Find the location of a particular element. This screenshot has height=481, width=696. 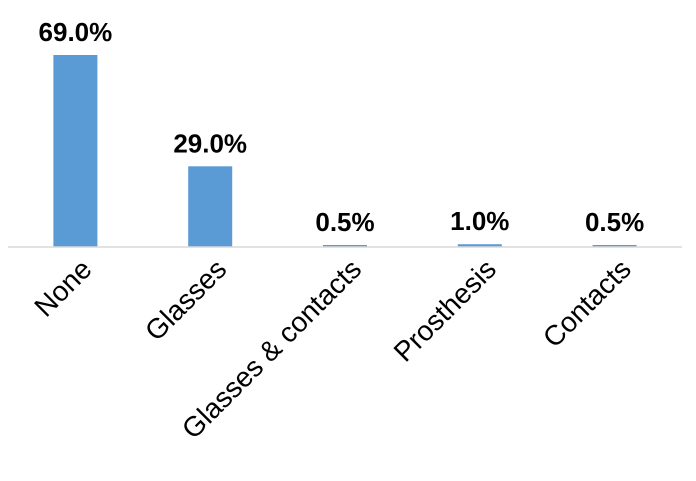

data-label: 1.0% is located at coordinates (479, 221).